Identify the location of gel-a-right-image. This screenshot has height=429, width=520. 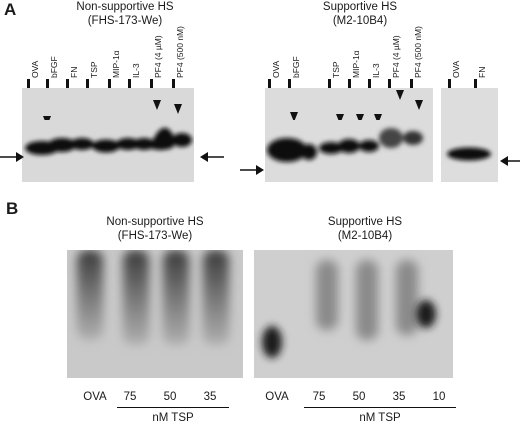
(349, 135).